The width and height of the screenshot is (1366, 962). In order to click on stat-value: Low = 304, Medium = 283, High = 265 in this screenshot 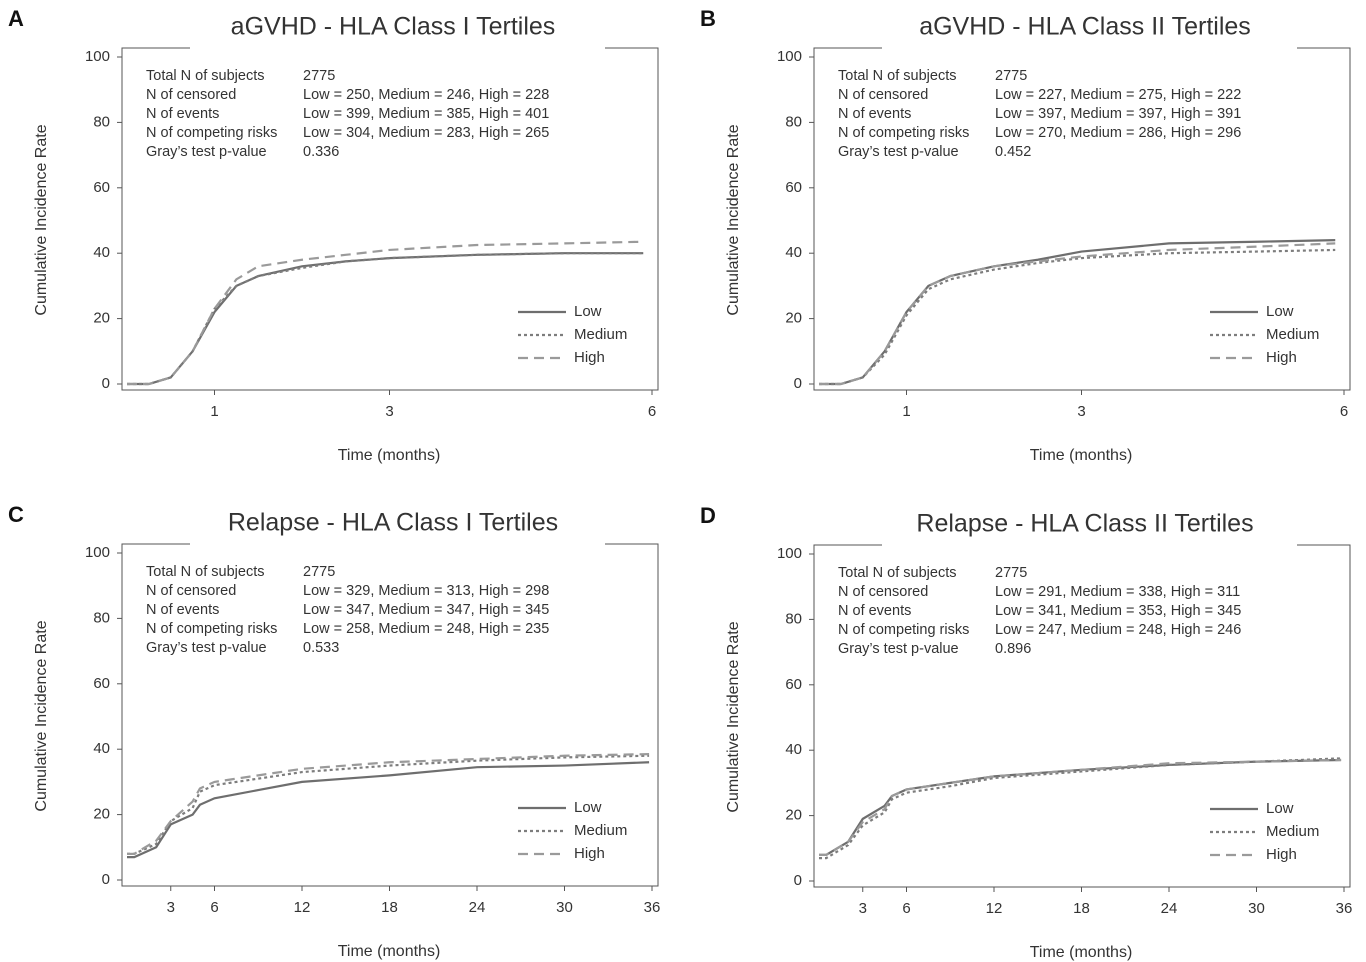, I will do `click(426, 133)`.